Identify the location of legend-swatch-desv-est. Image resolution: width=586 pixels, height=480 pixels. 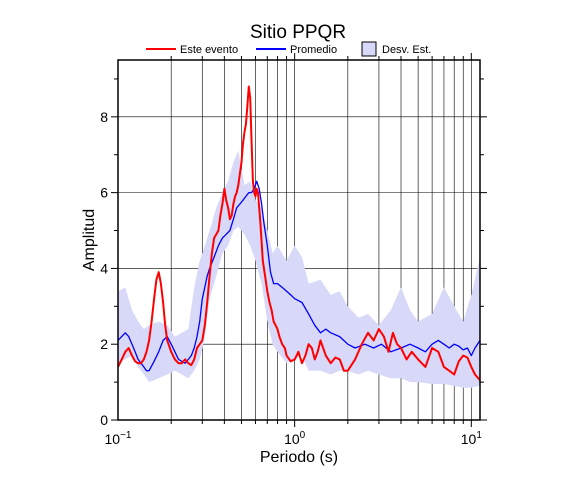
(369, 49).